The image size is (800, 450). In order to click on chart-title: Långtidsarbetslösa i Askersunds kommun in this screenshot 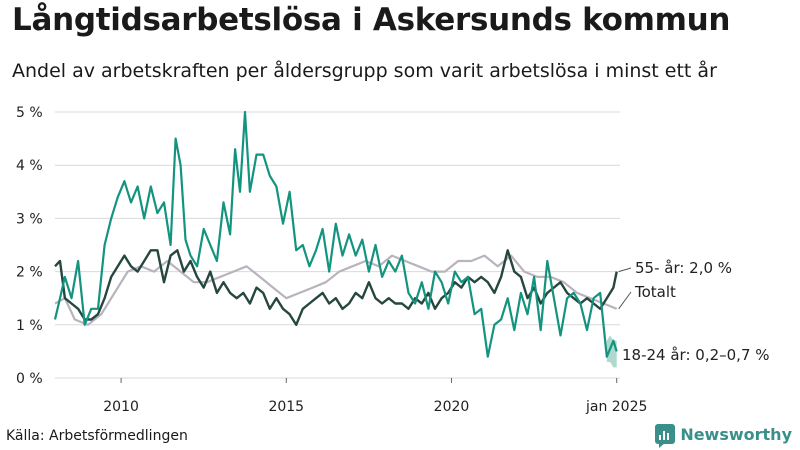, I will do `click(371, 20)`.